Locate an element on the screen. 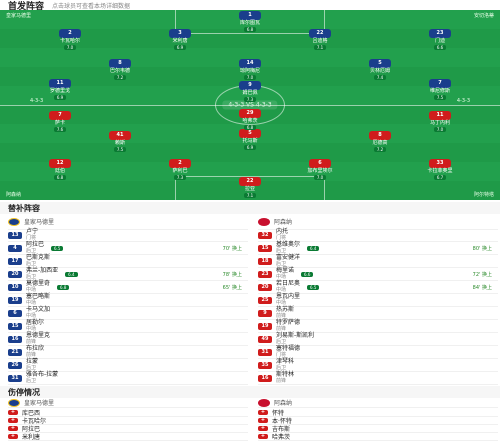 This screenshot has width=500, height=441. sub-player-name: 阿拉巴 is located at coordinates (35, 244).